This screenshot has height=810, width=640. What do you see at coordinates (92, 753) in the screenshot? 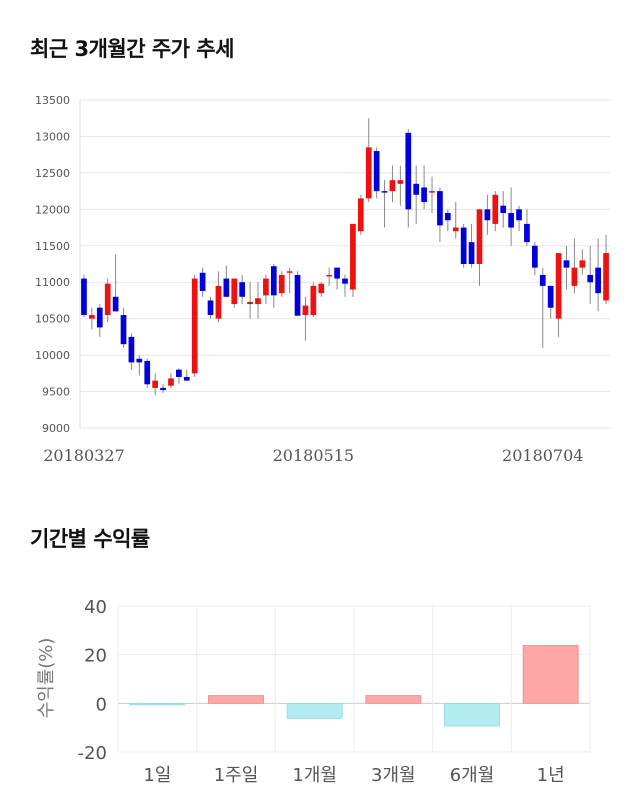
I see `returns-y-tick-label: -20` at bounding box center [92, 753].